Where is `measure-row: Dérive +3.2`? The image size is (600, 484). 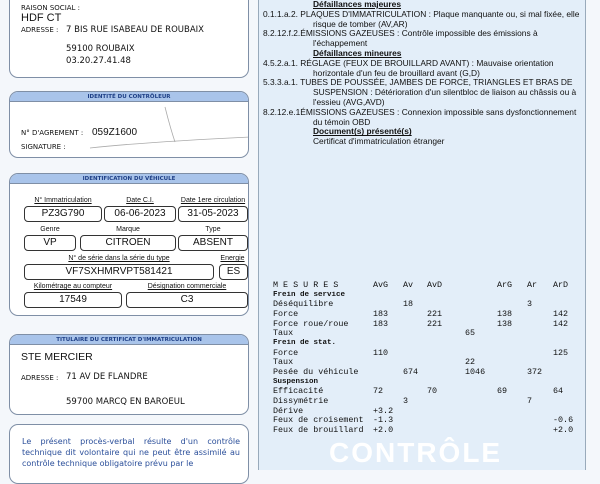 measure-row: Dérive +3.2 is located at coordinates (428, 412).